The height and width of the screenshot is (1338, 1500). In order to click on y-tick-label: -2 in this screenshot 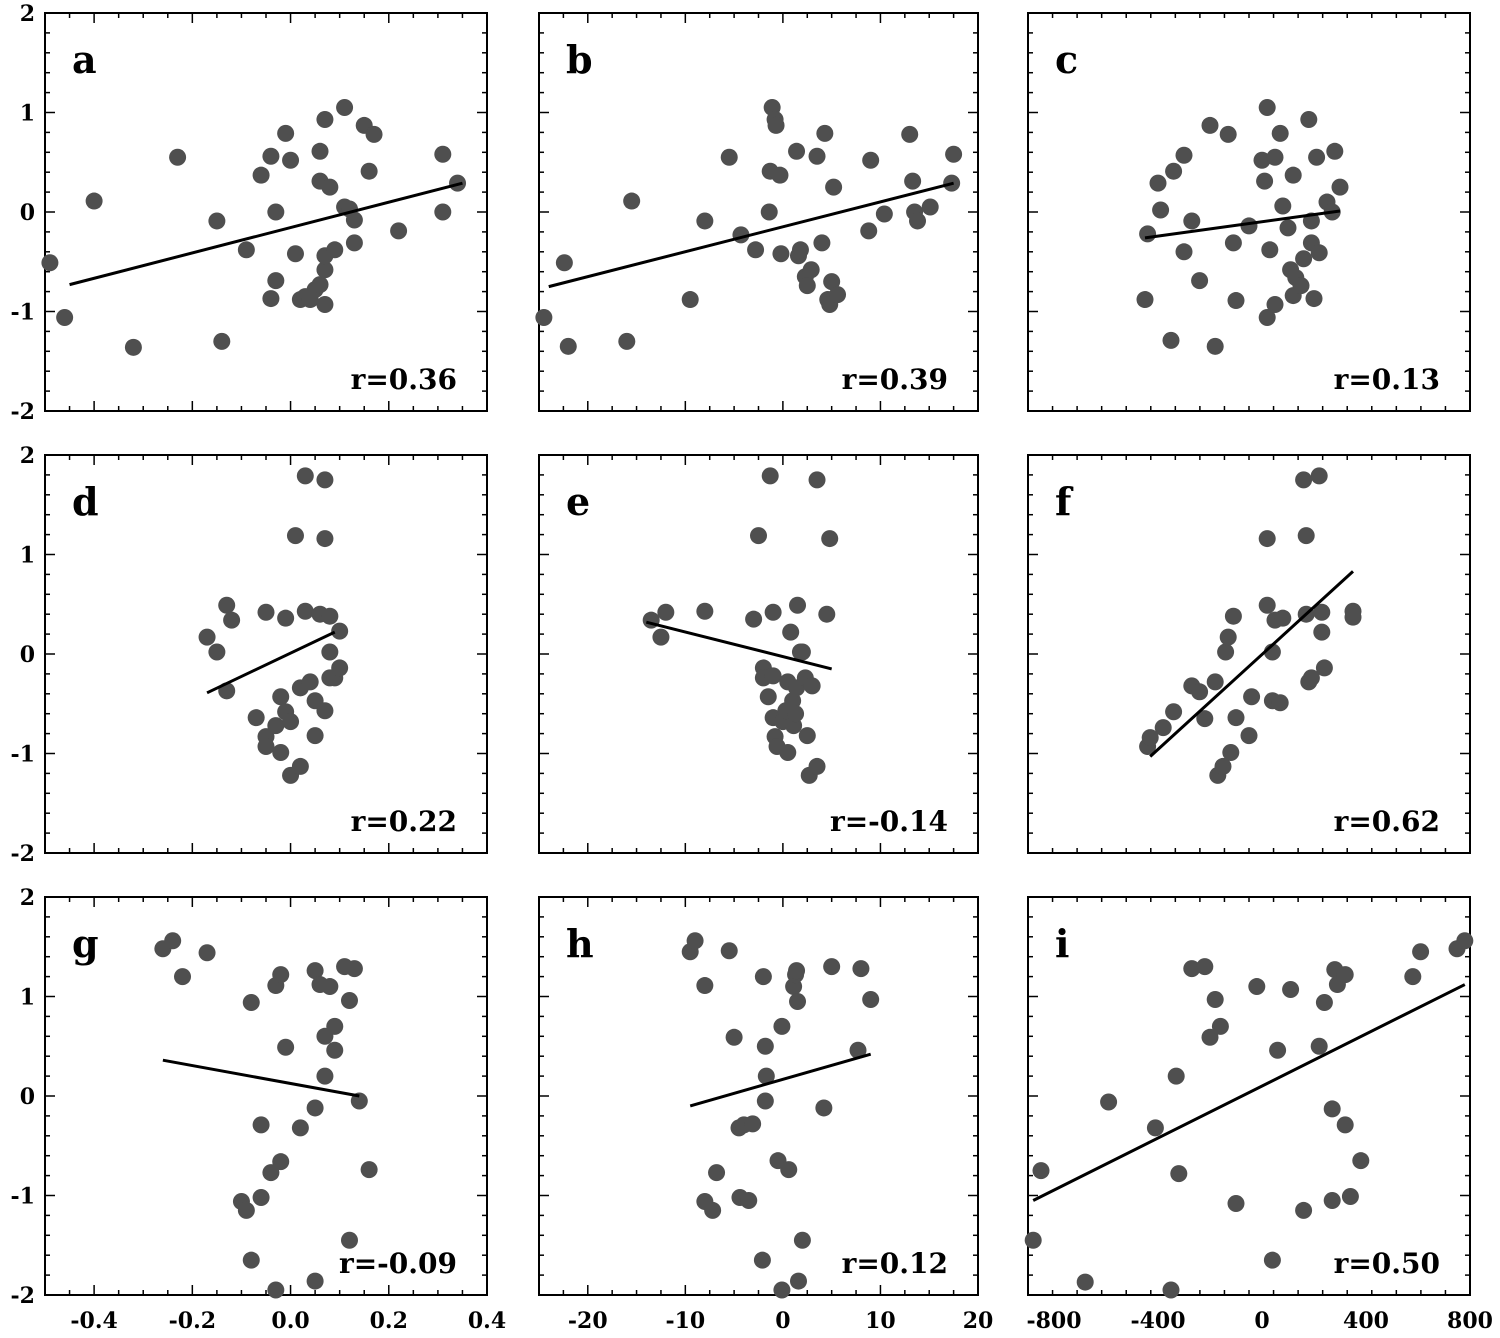, I will do `click(23, 412)`.